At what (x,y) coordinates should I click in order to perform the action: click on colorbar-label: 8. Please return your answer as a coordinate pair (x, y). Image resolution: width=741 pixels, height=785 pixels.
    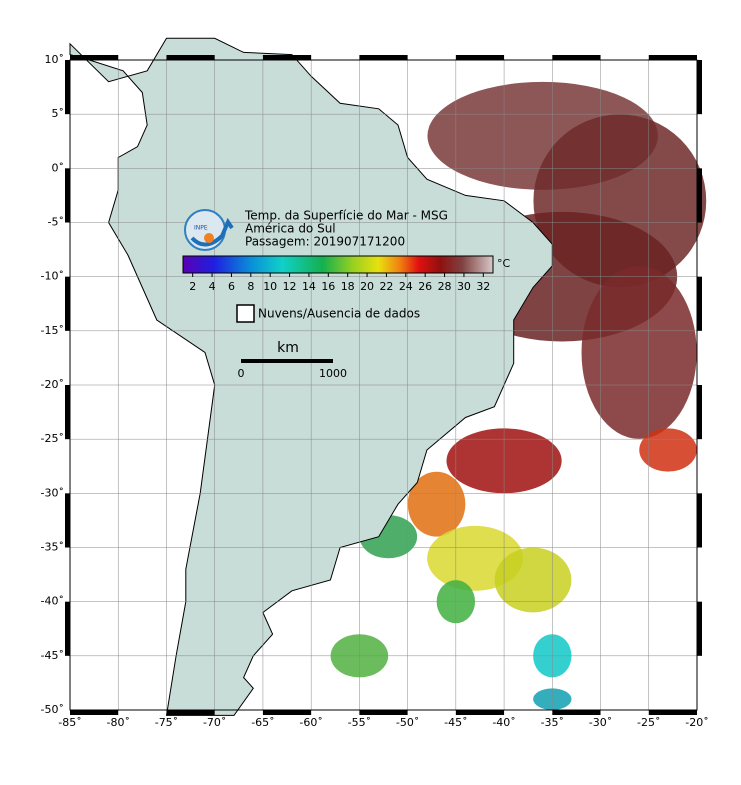
    Looking at the image, I should click on (250, 286).